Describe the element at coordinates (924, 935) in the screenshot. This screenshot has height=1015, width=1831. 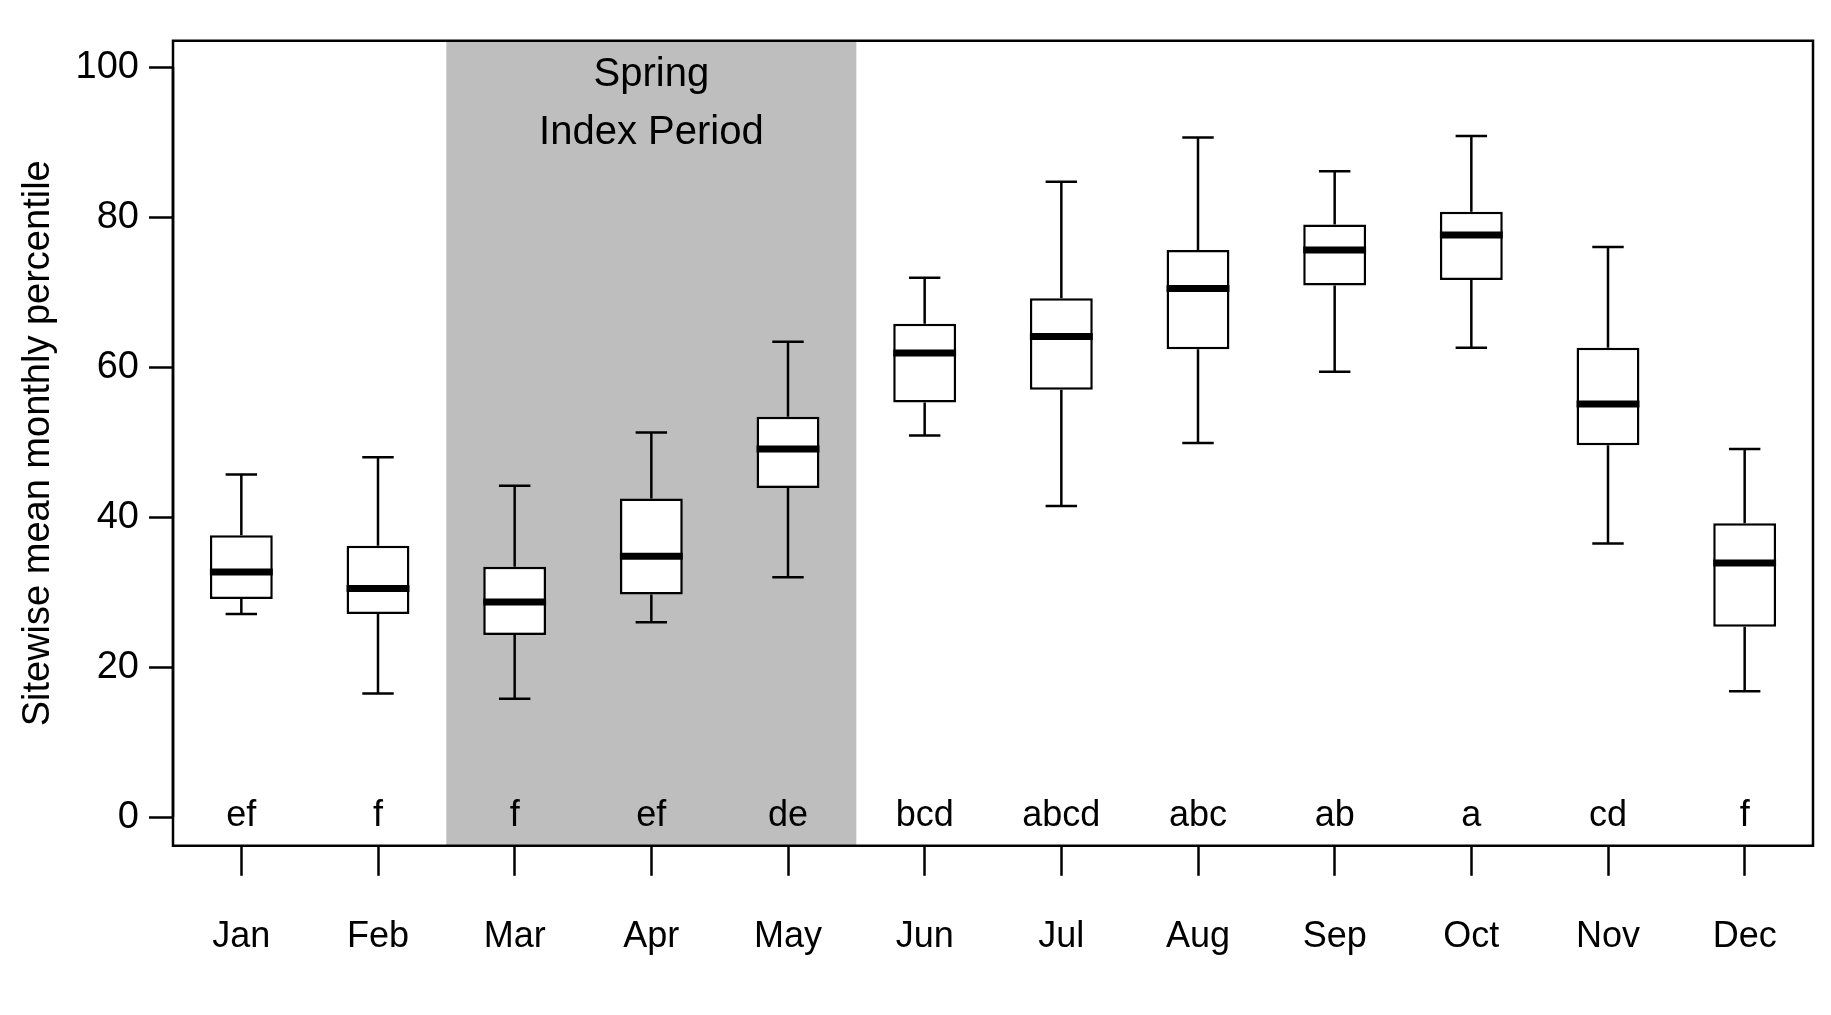
I see `x-tick-label: Jun` at that location.